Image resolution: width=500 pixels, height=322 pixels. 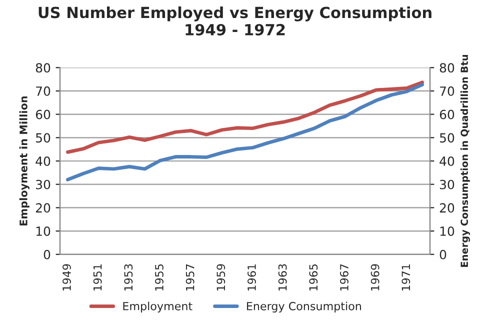 What do you see at coordinates (252, 277) in the screenshot?
I see `x-tick-label: 1961` at bounding box center [252, 277].